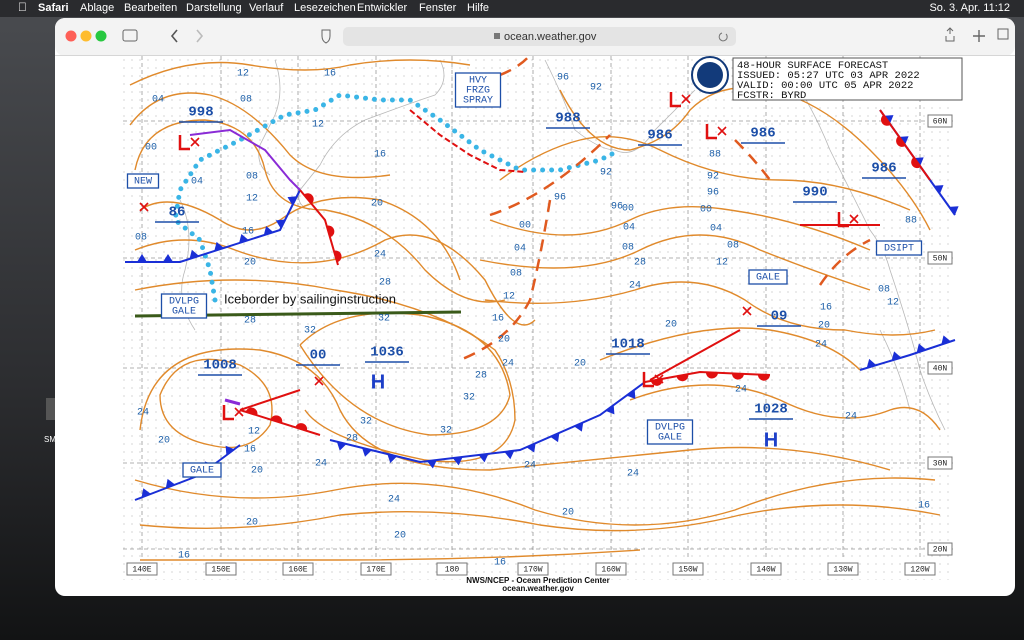  I want to click on forecast-header: 48-HOUR SURFACE FORECAST, so click(812, 66).